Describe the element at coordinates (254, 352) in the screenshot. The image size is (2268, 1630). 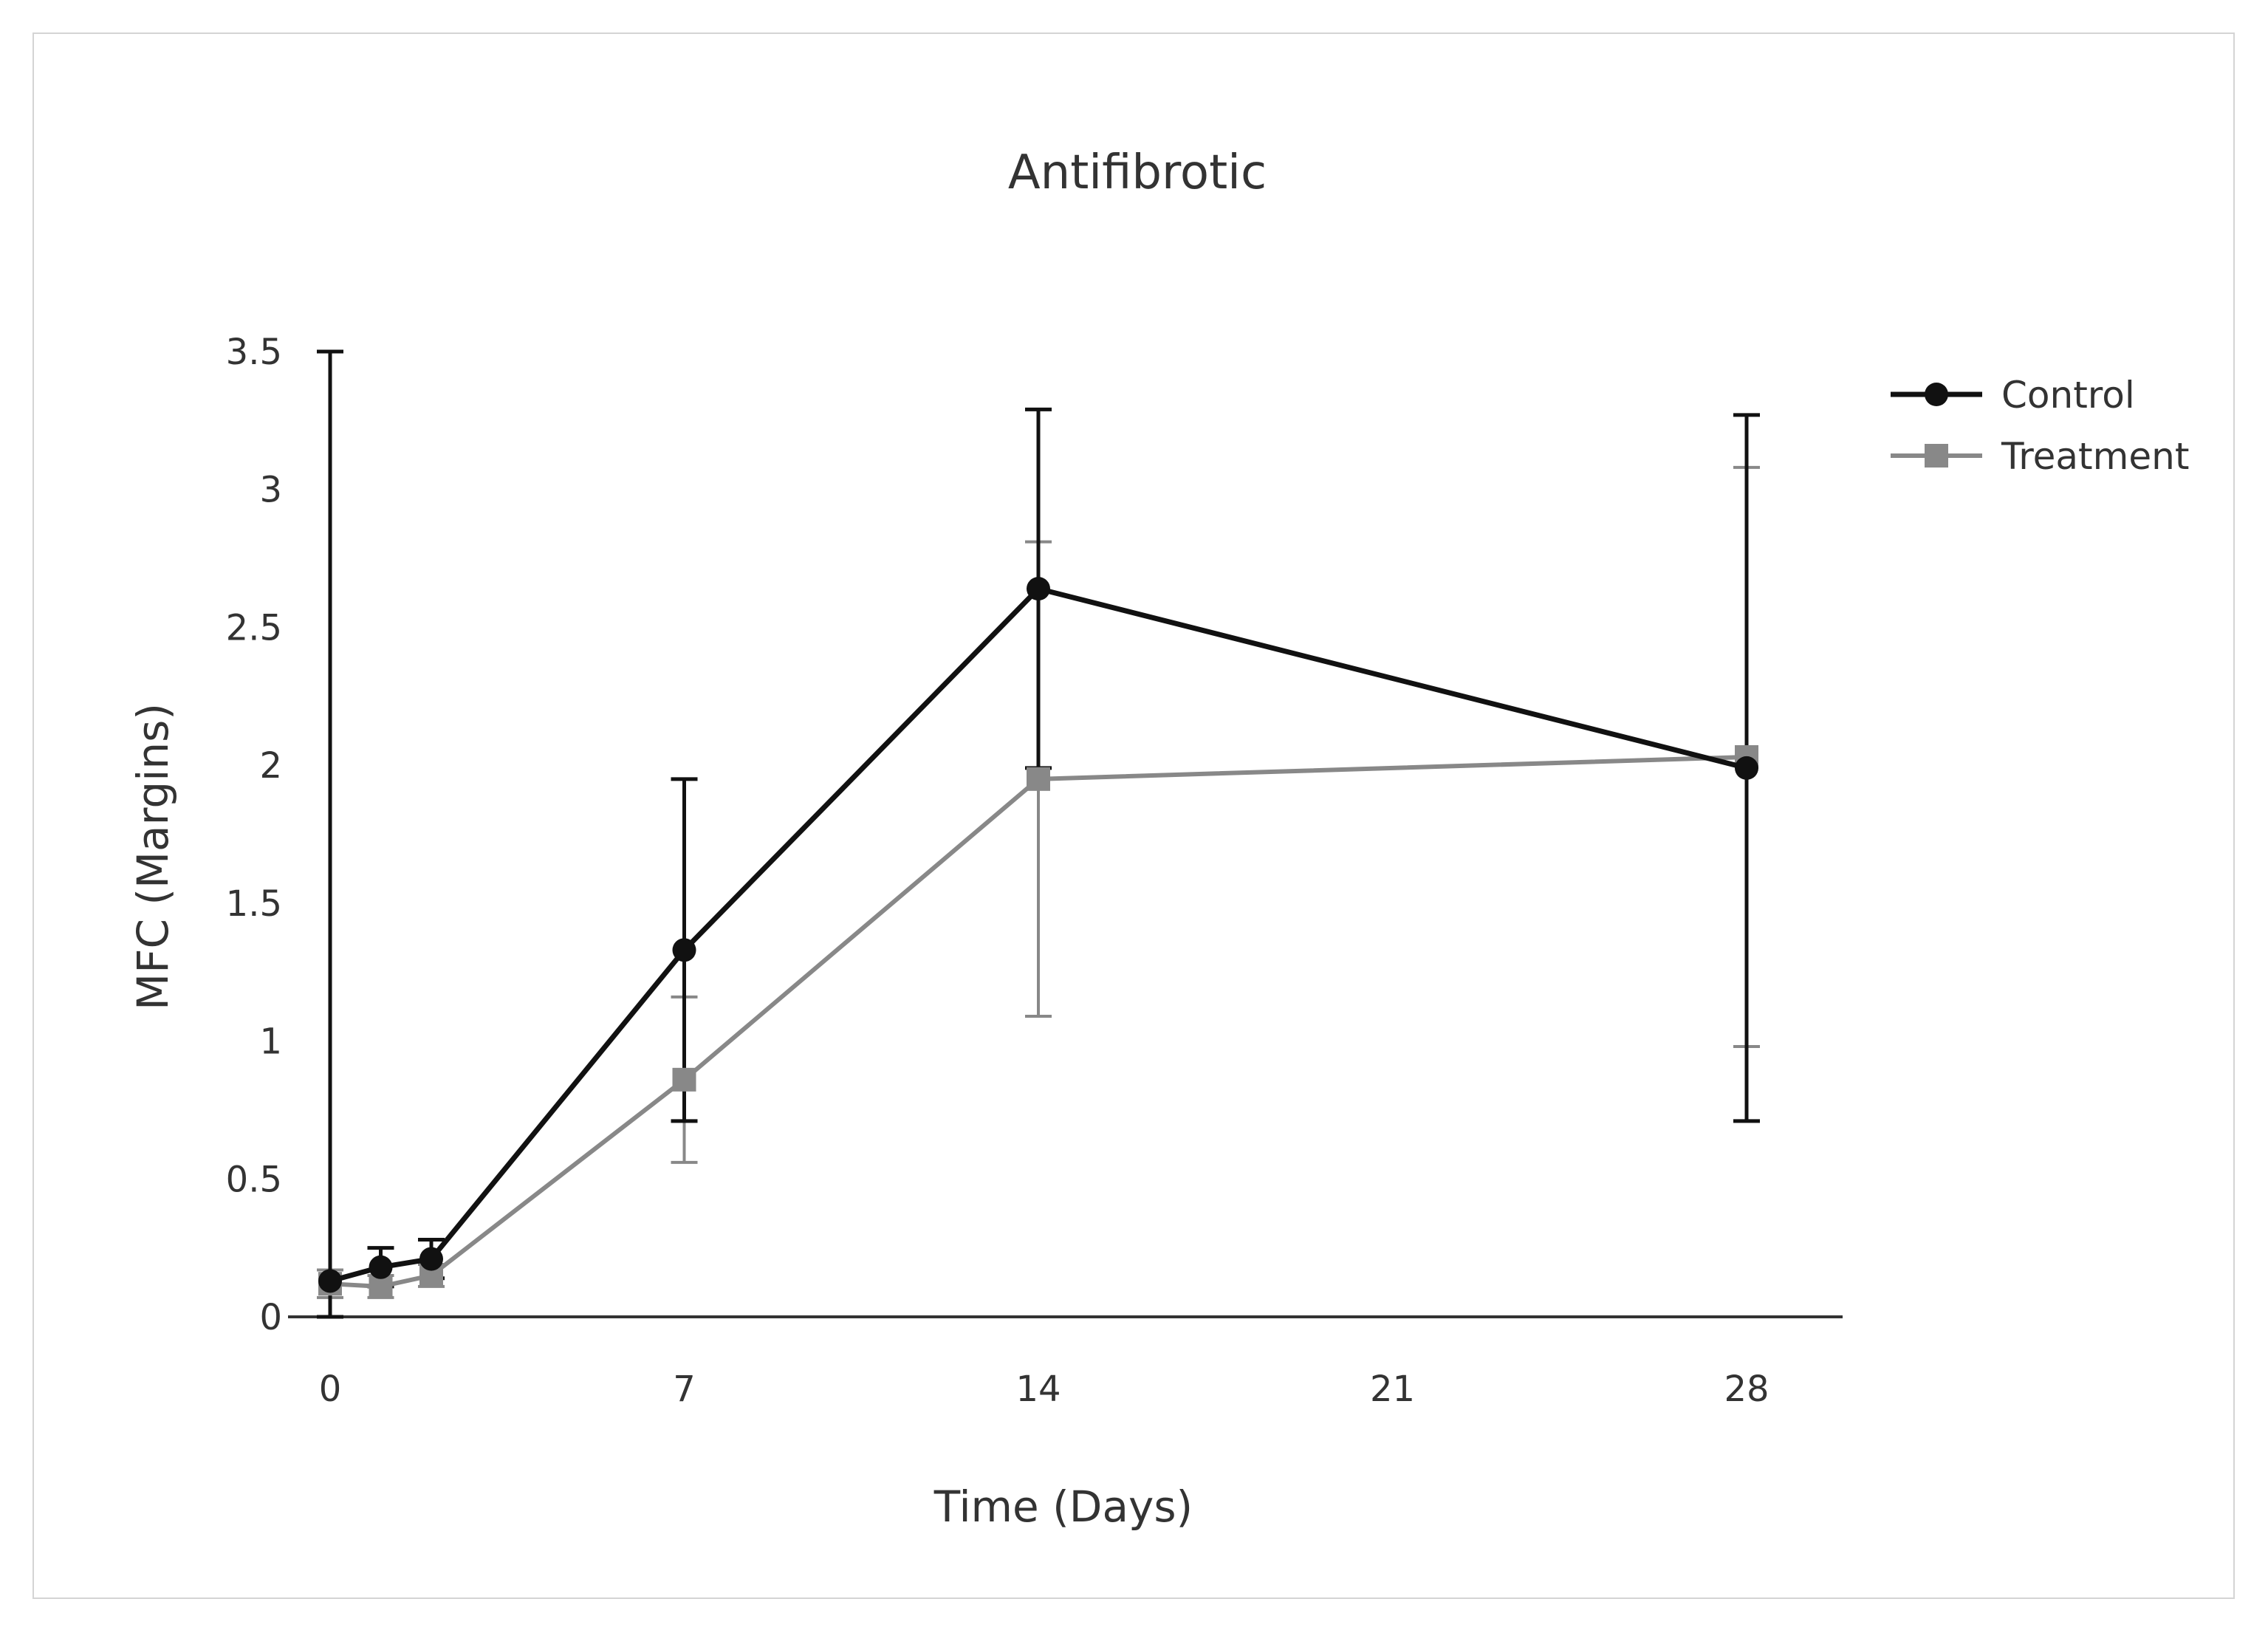
I see `y-tick-label: 3.5` at that location.